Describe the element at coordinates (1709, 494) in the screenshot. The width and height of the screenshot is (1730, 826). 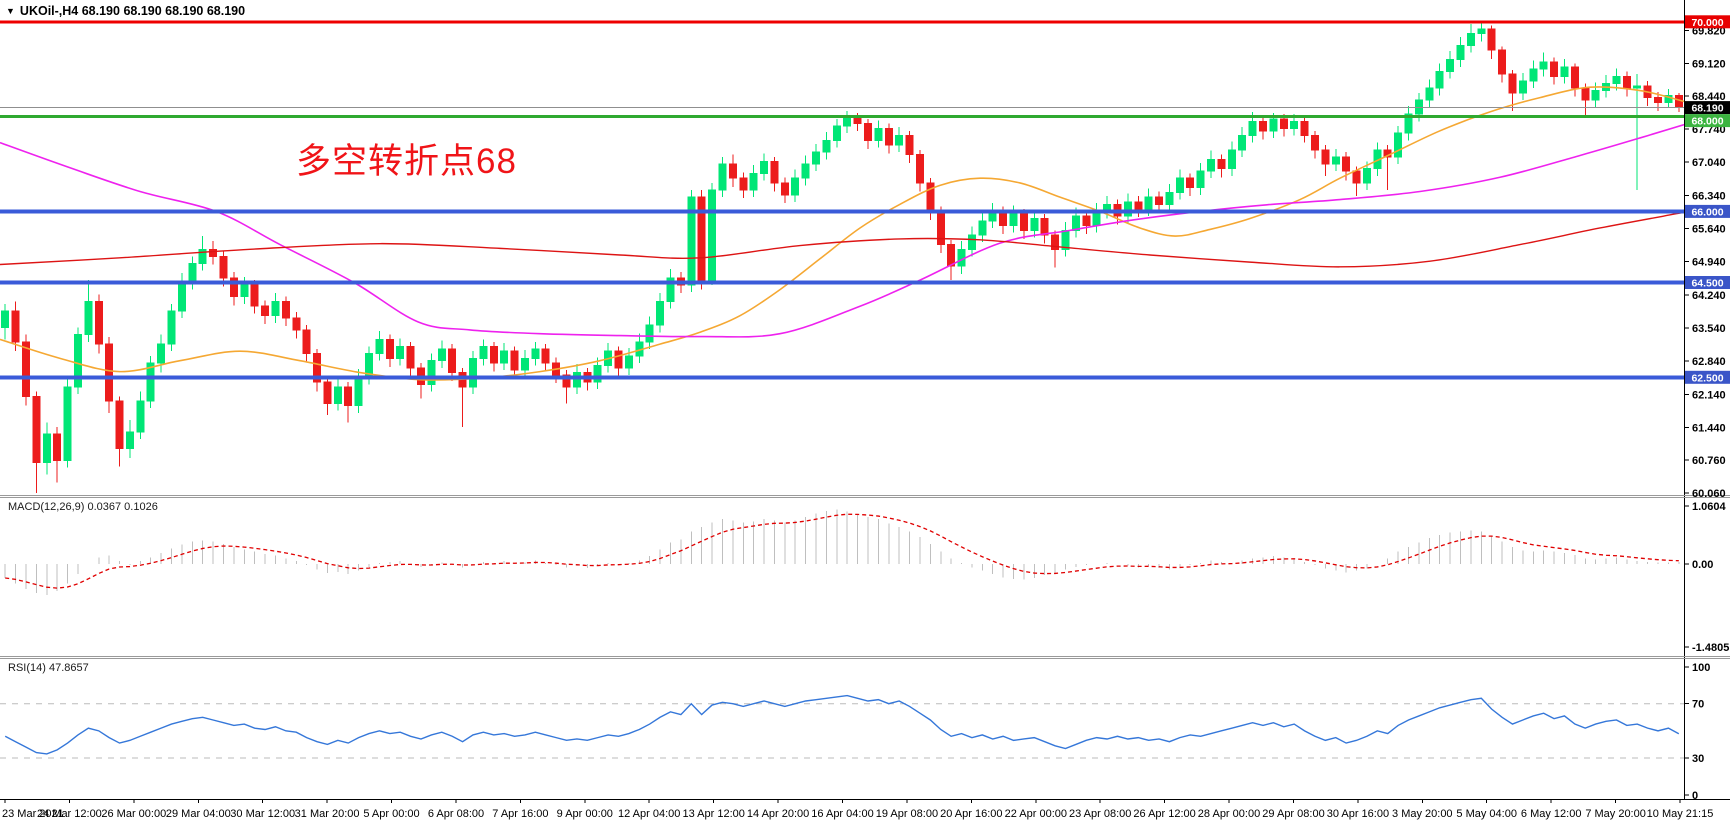
I see `price-tick-label: 60.060` at that location.